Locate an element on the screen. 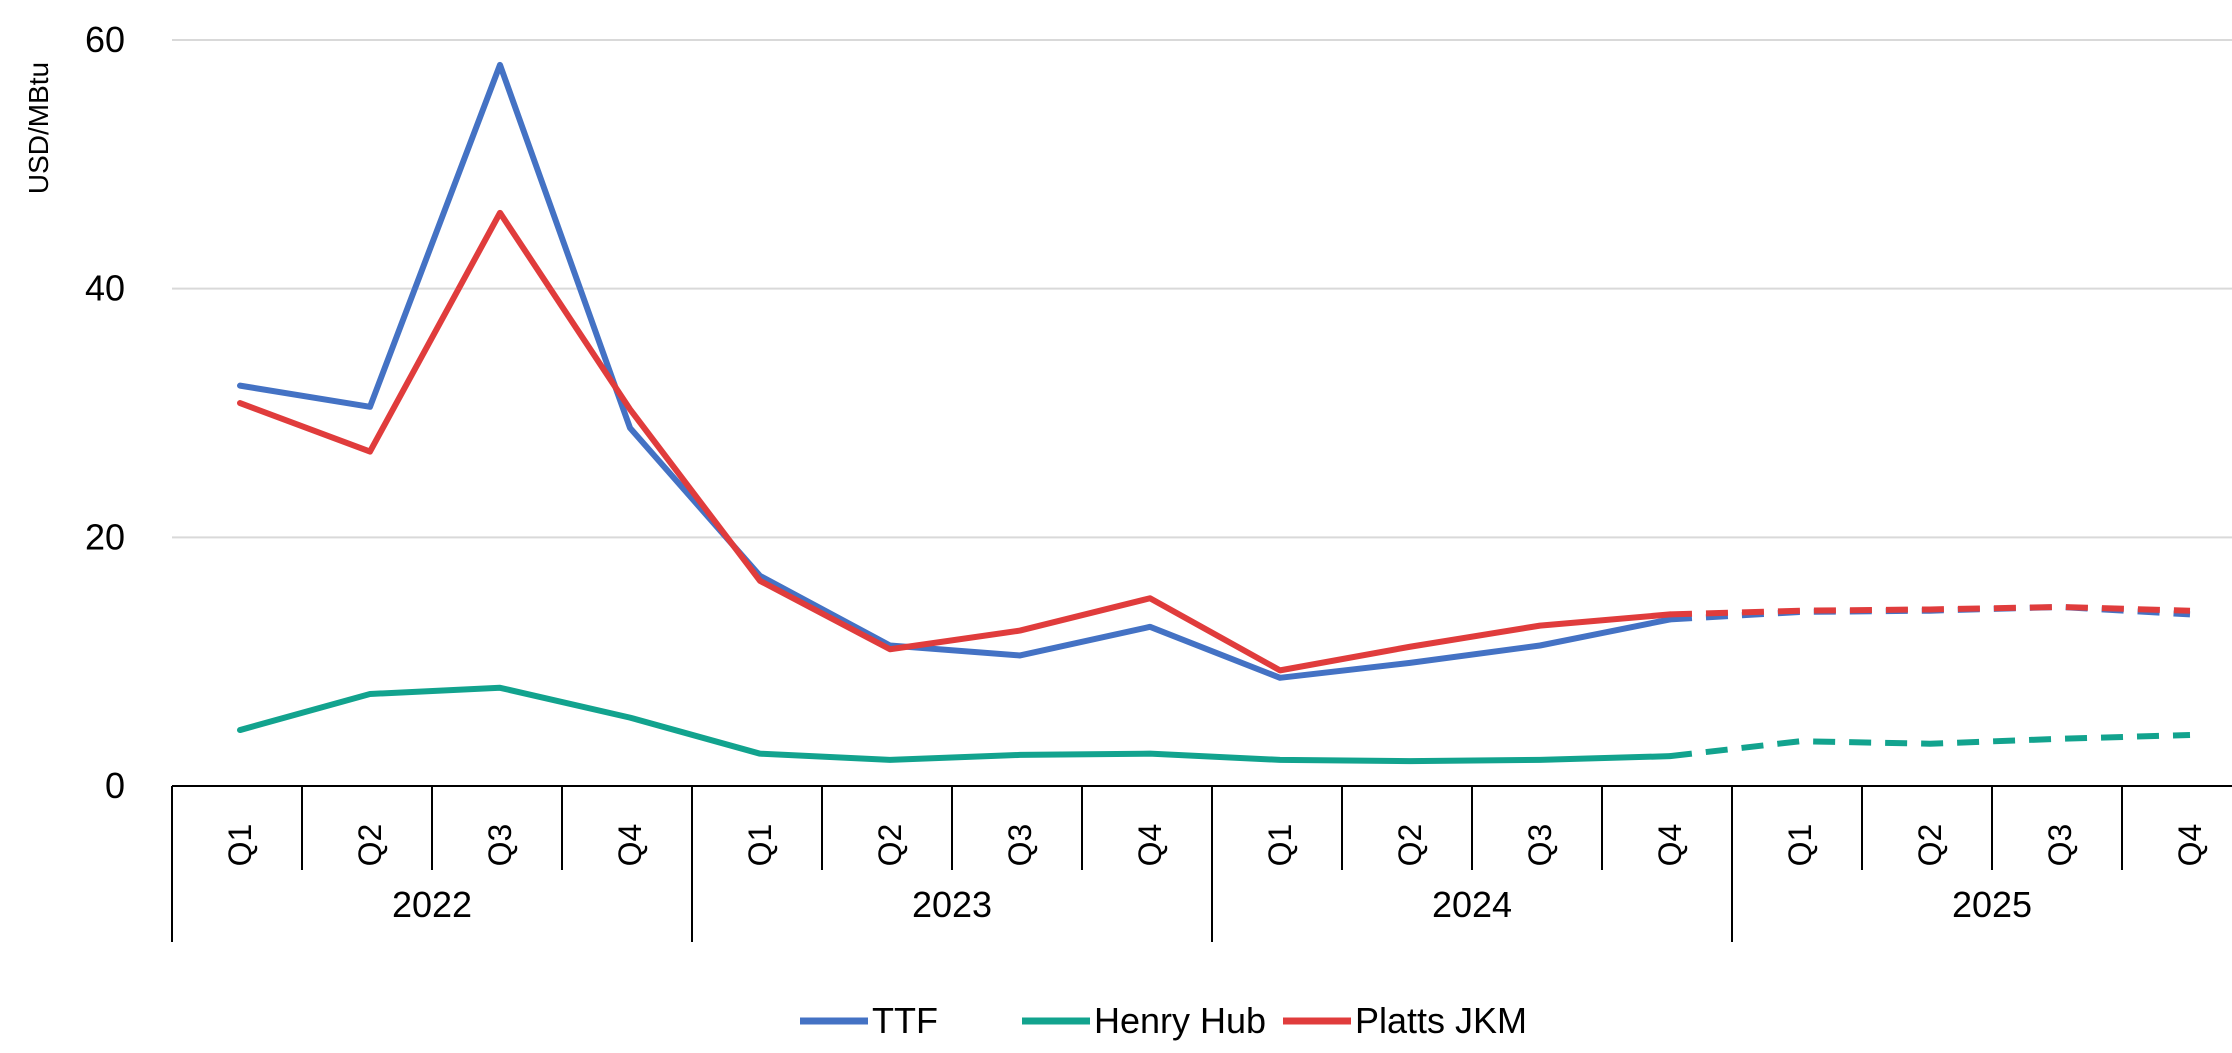 The width and height of the screenshot is (2232, 1053). legend-label: Platts JKM is located at coordinates (1441, 1020).